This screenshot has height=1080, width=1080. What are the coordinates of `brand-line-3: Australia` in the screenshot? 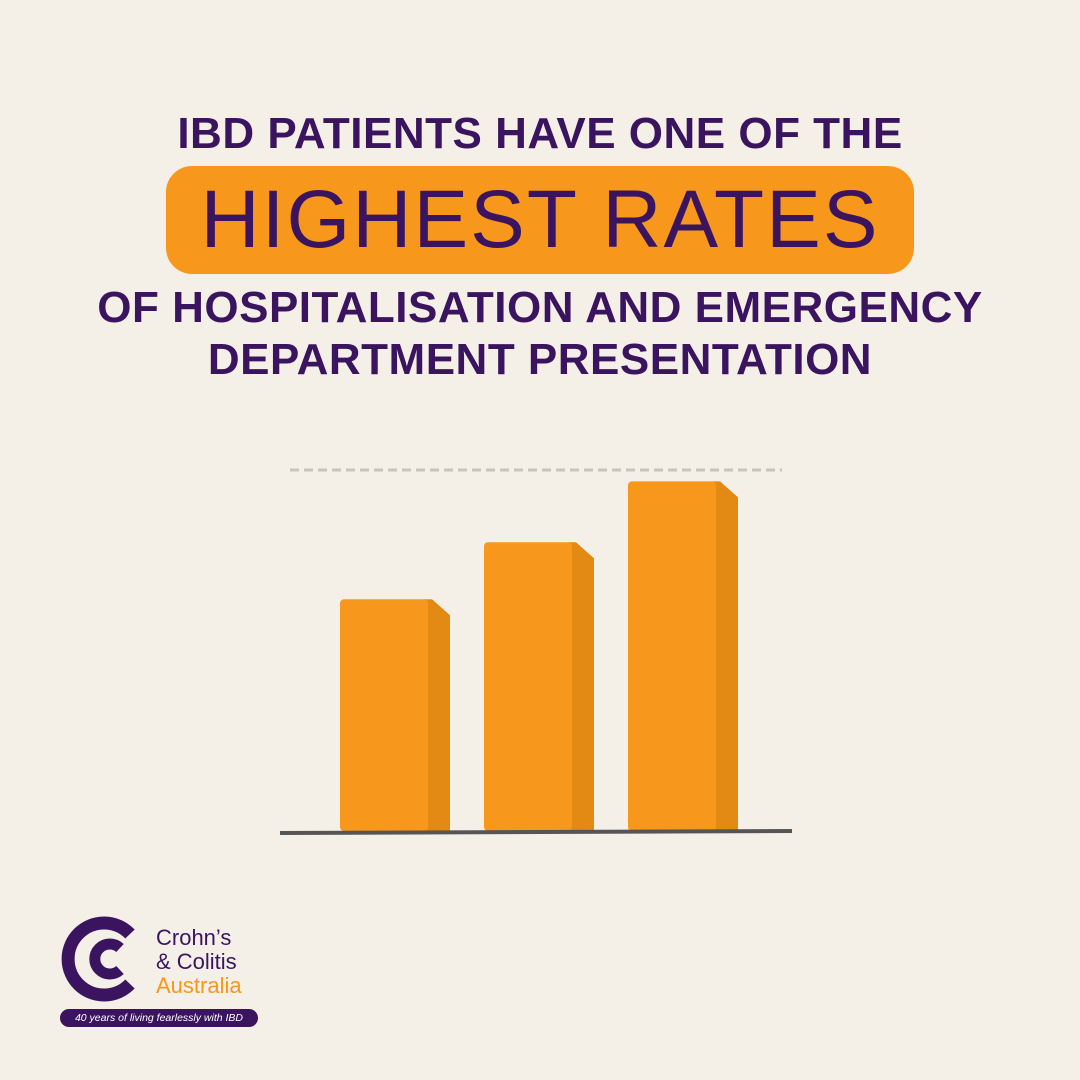 It's located at (199, 985).